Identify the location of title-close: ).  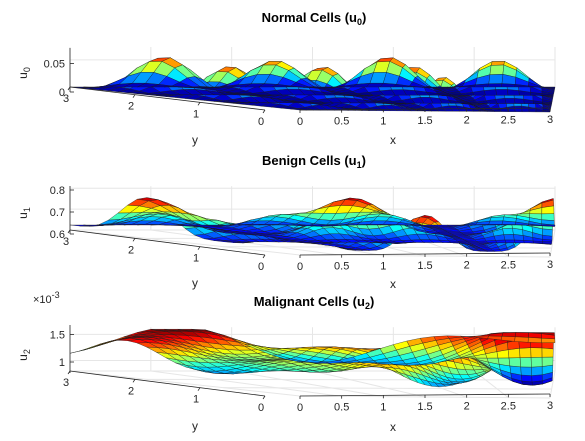
(372, 301).